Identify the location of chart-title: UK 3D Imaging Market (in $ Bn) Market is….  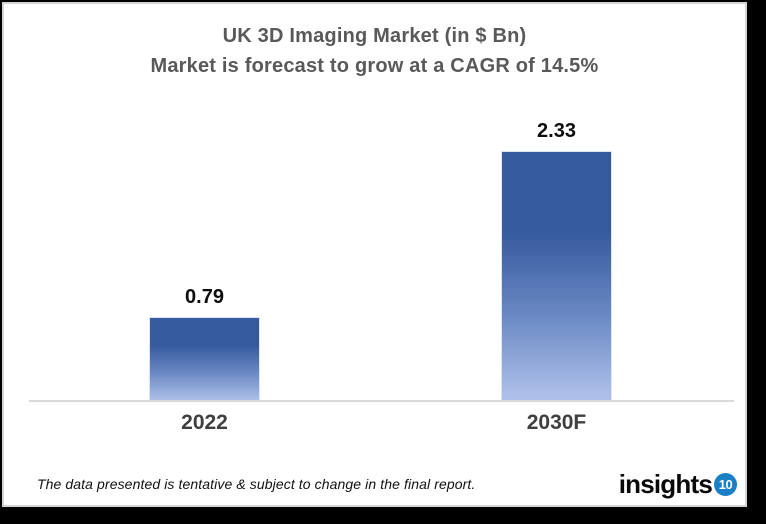
(374, 51).